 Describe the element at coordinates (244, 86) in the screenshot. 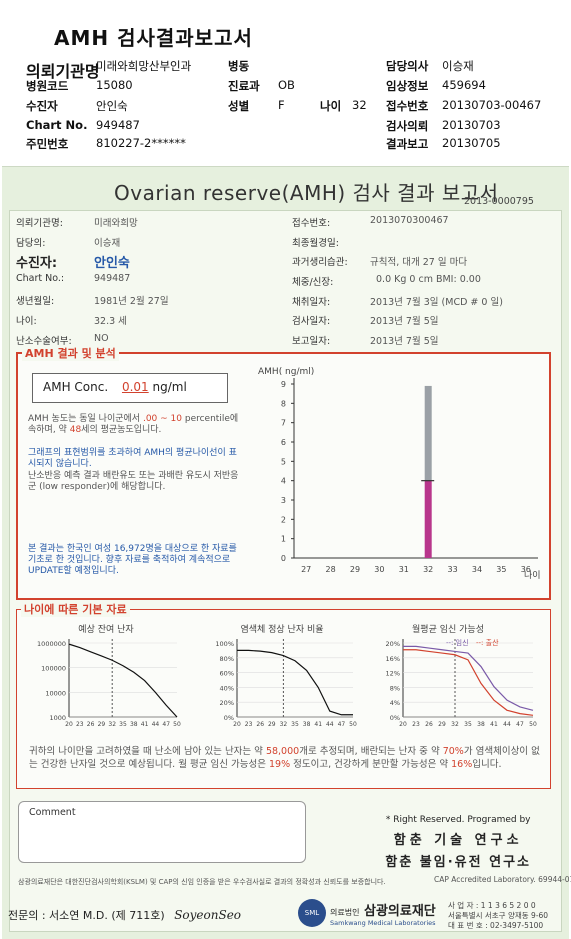

I see `label-department: 진료과` at that location.